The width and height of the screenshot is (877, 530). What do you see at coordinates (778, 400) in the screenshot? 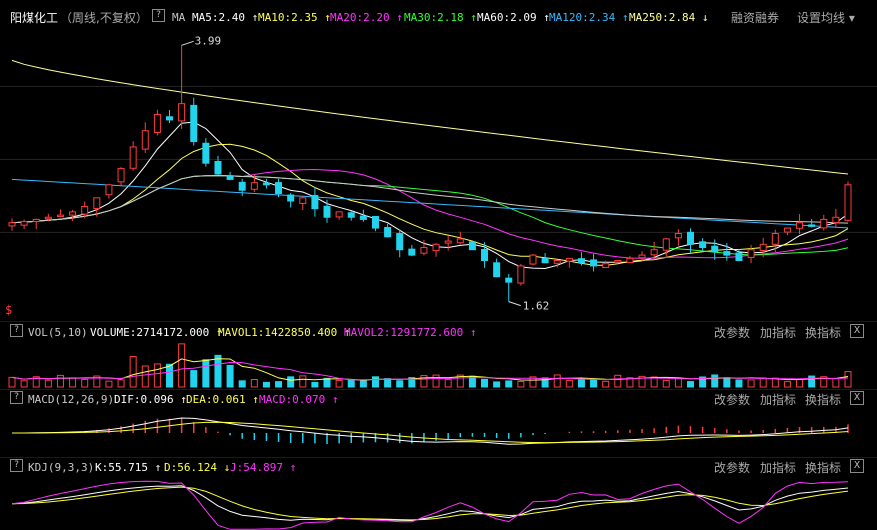
I see `macd-add-indicator-button: 加指标` at bounding box center [778, 400].